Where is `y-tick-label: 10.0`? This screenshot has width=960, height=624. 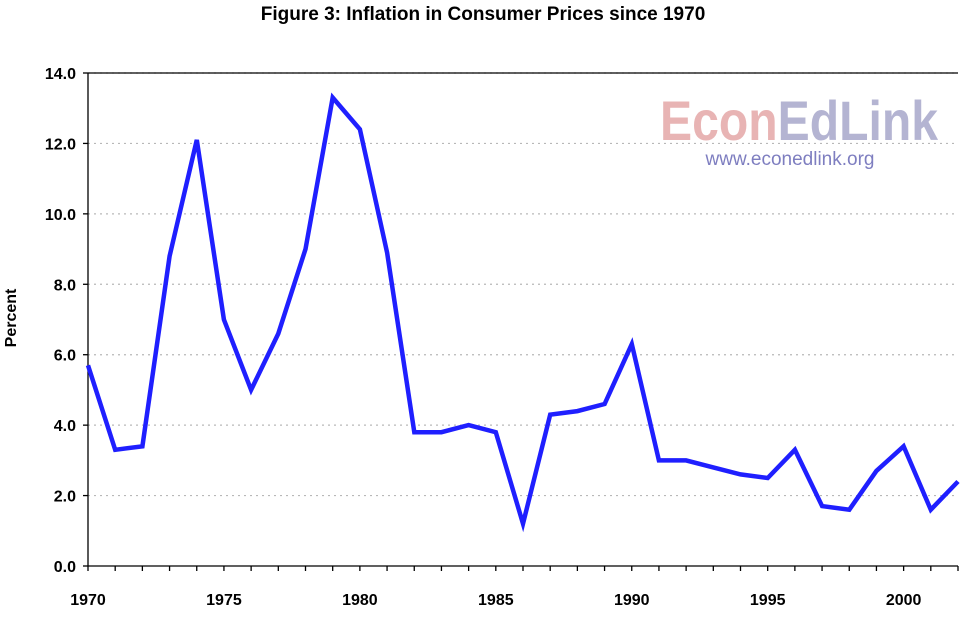 y-tick-label: 10.0 is located at coordinates (60, 215).